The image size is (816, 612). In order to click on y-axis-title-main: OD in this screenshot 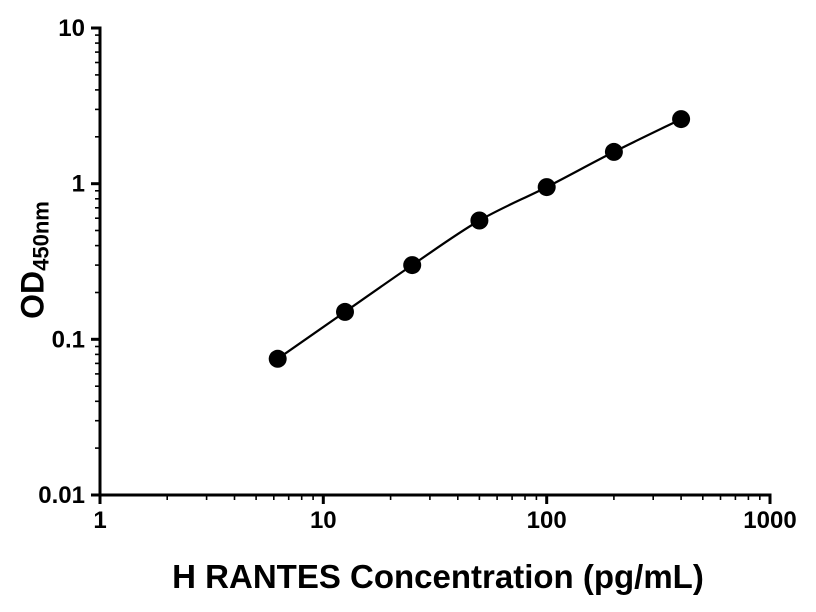, I will do `click(32, 294)`.